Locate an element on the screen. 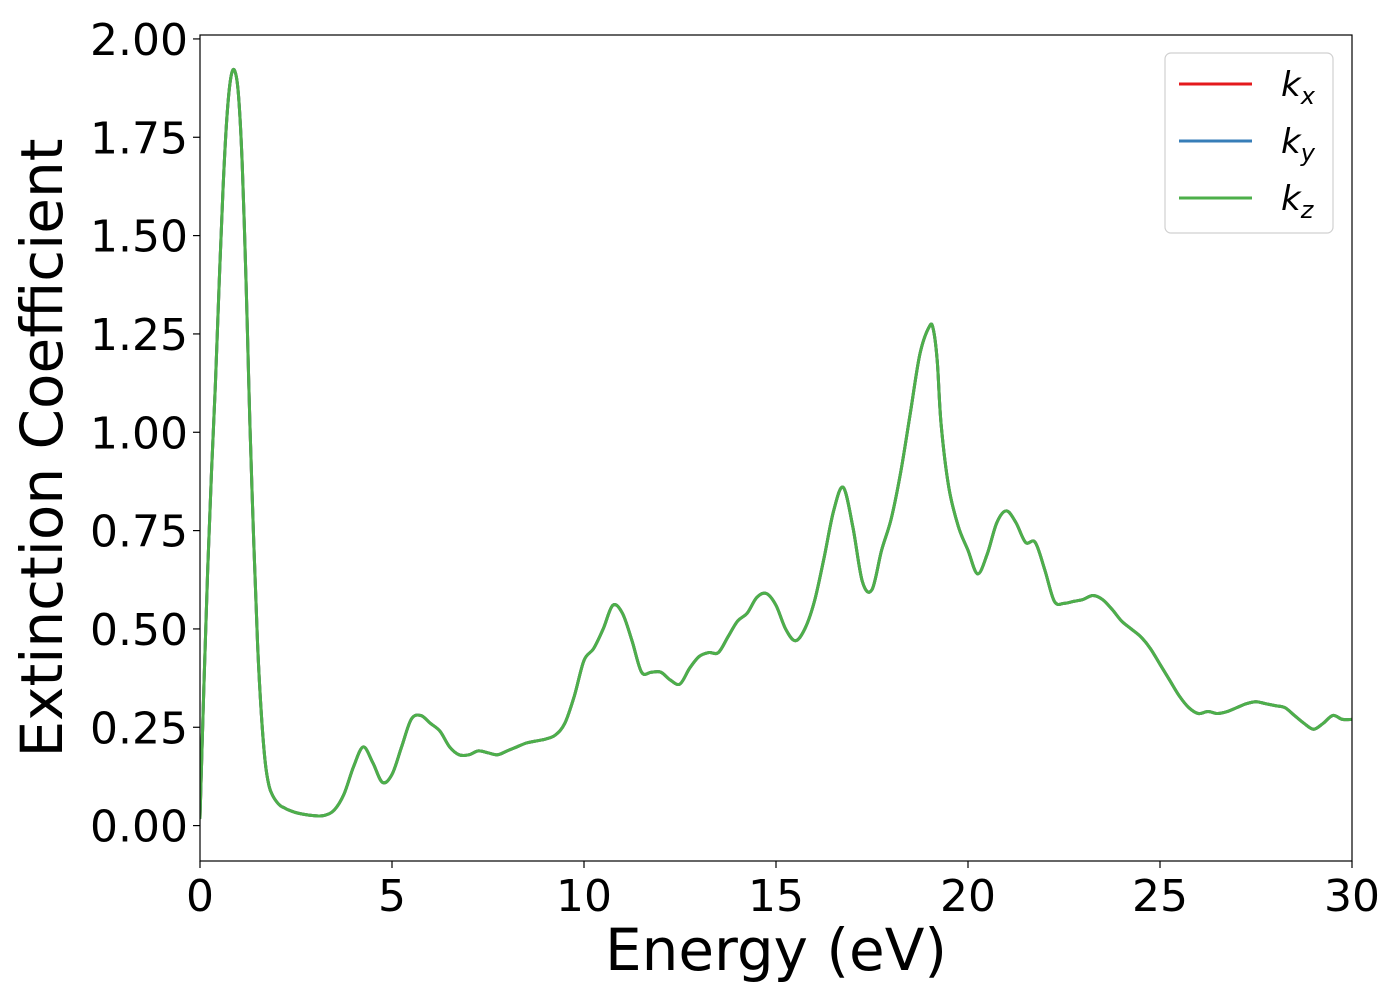 The width and height of the screenshot is (1400, 1000). y-tick-label: 1.00 is located at coordinates (139, 433).